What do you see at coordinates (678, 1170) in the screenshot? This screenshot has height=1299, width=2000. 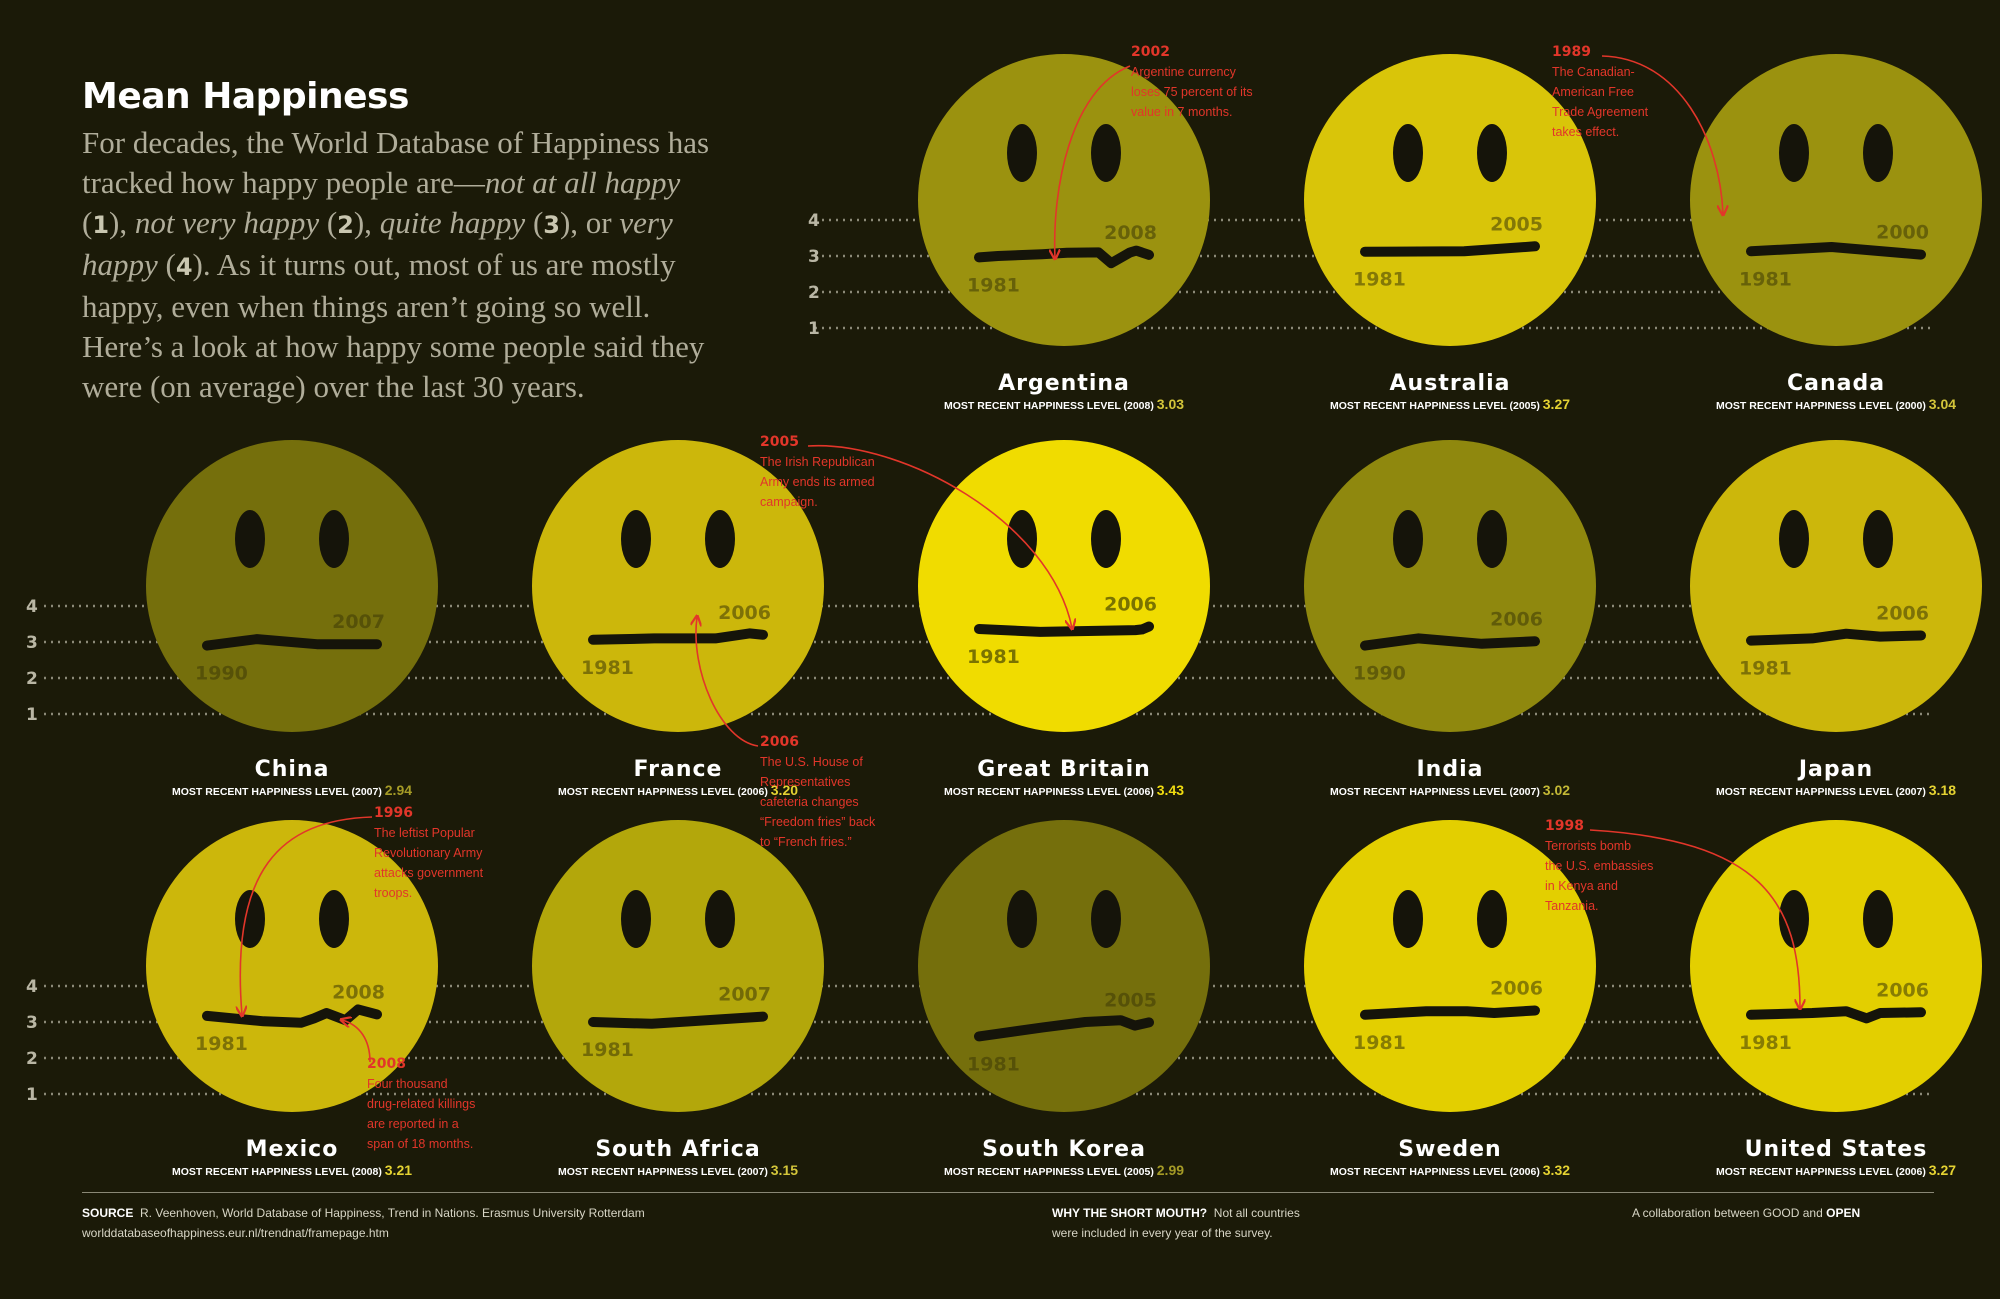 I see `latest-level-label: MOST RECENT HAPPINESS LEVEL (2007) 3.15` at bounding box center [678, 1170].